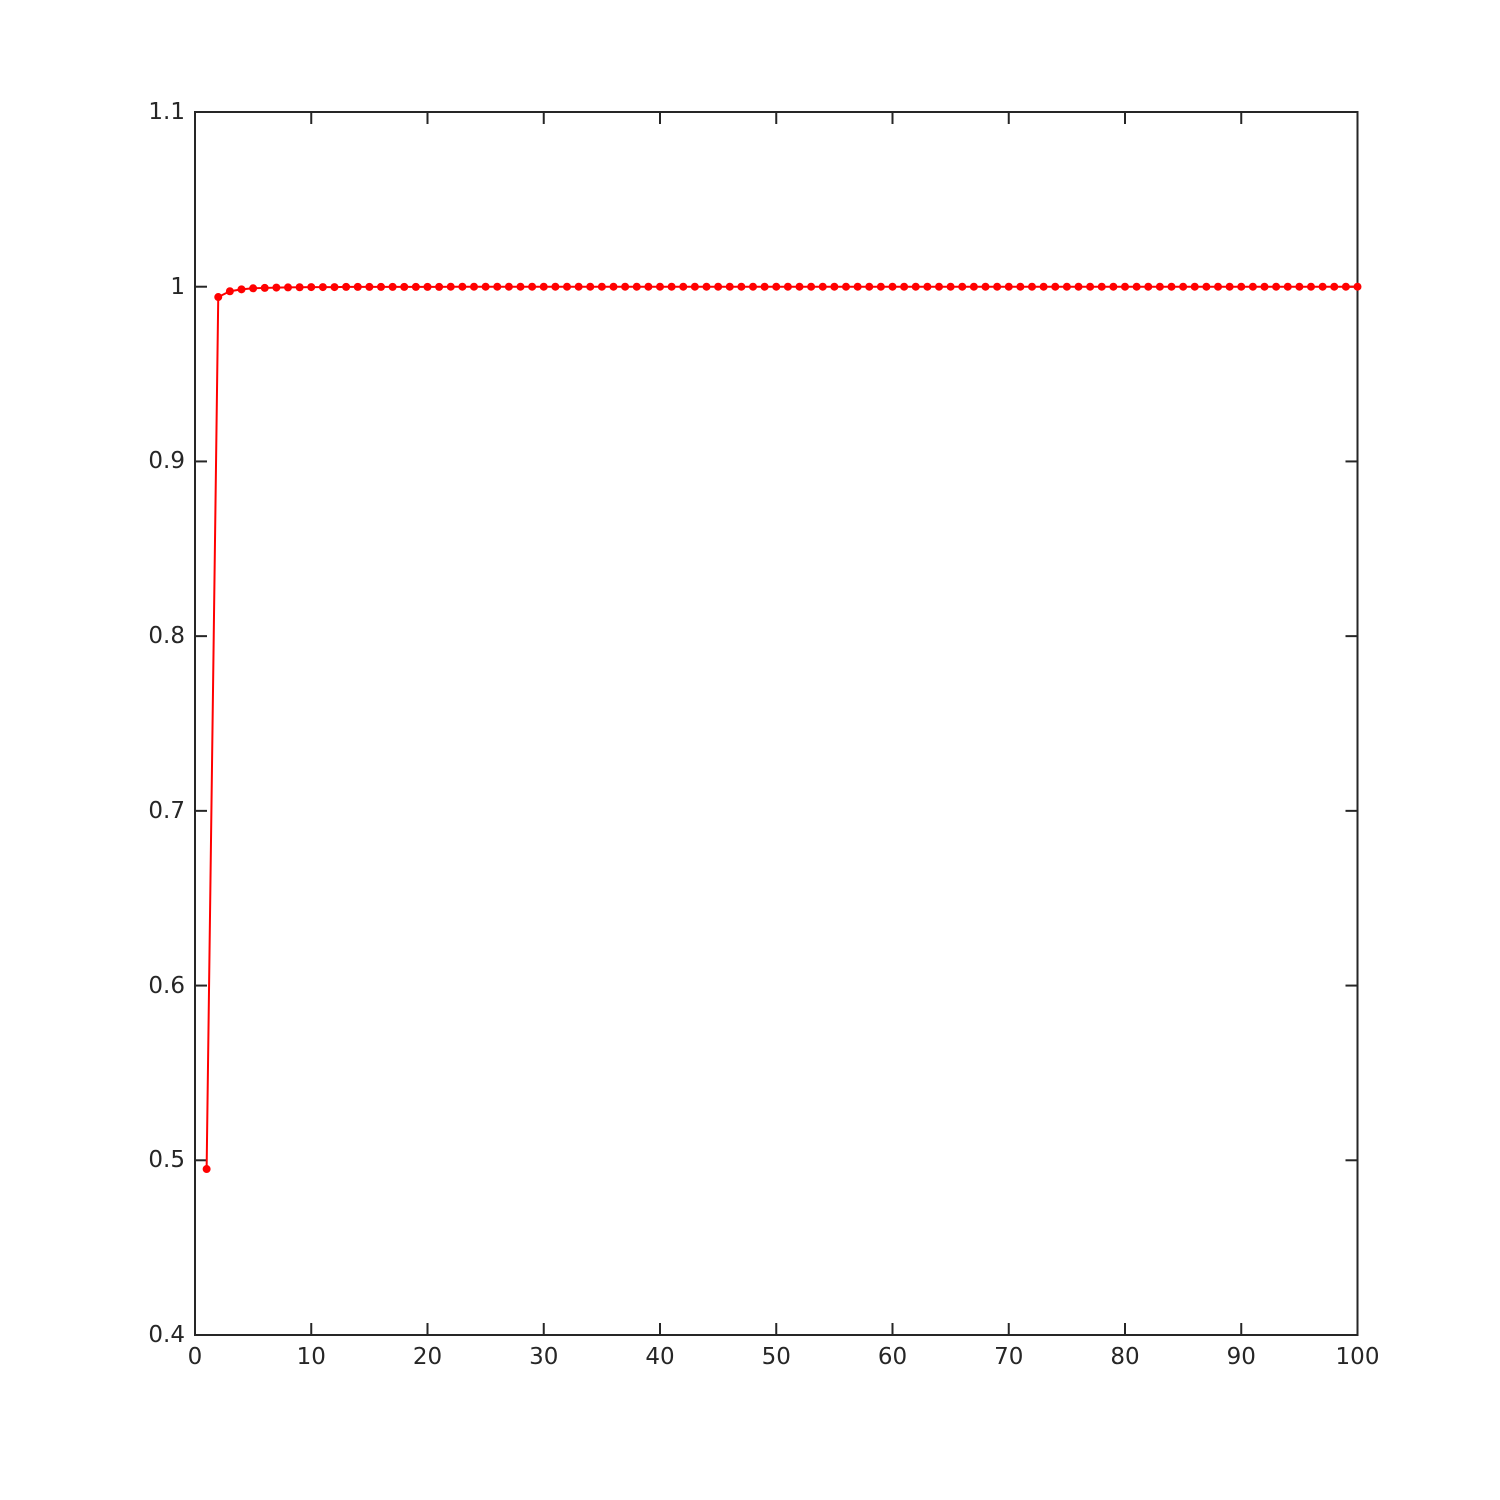  I want to click on x-tick-label: 20, so click(427, 1357).